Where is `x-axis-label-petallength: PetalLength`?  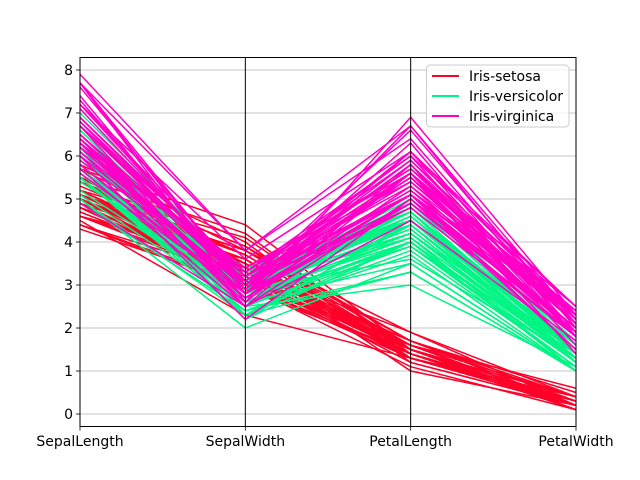 x-axis-label-petallength: PetalLength is located at coordinates (410, 442).